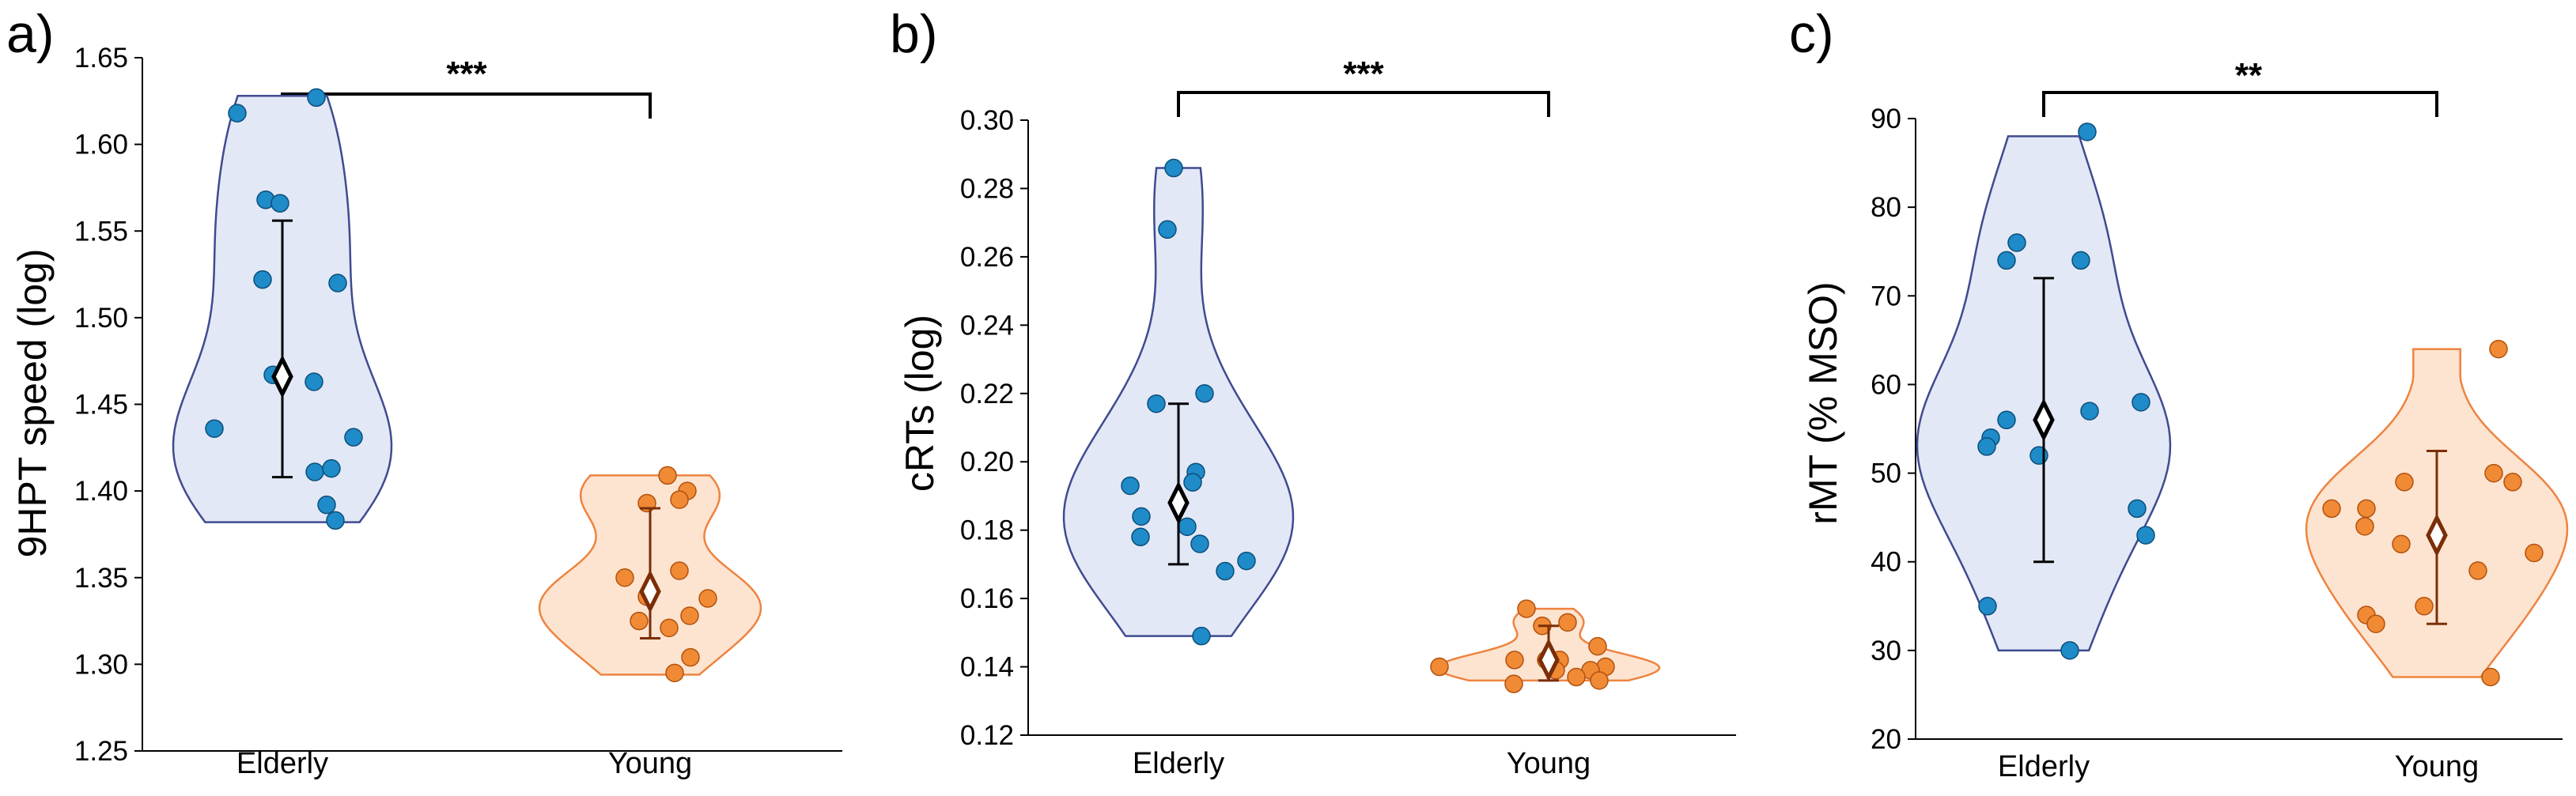 This screenshot has width=2576, height=796. I want to click on y-tick-label: 1.50, so click(101, 318).